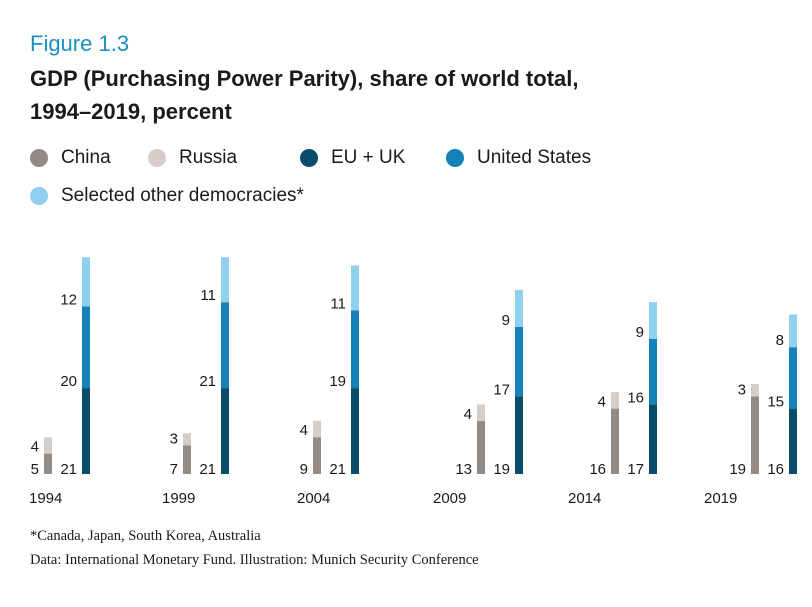 Image resolution: width=812 pixels, height=607 pixels. What do you see at coordinates (449, 498) in the screenshot?
I see `category-label-2009: 2009` at bounding box center [449, 498].